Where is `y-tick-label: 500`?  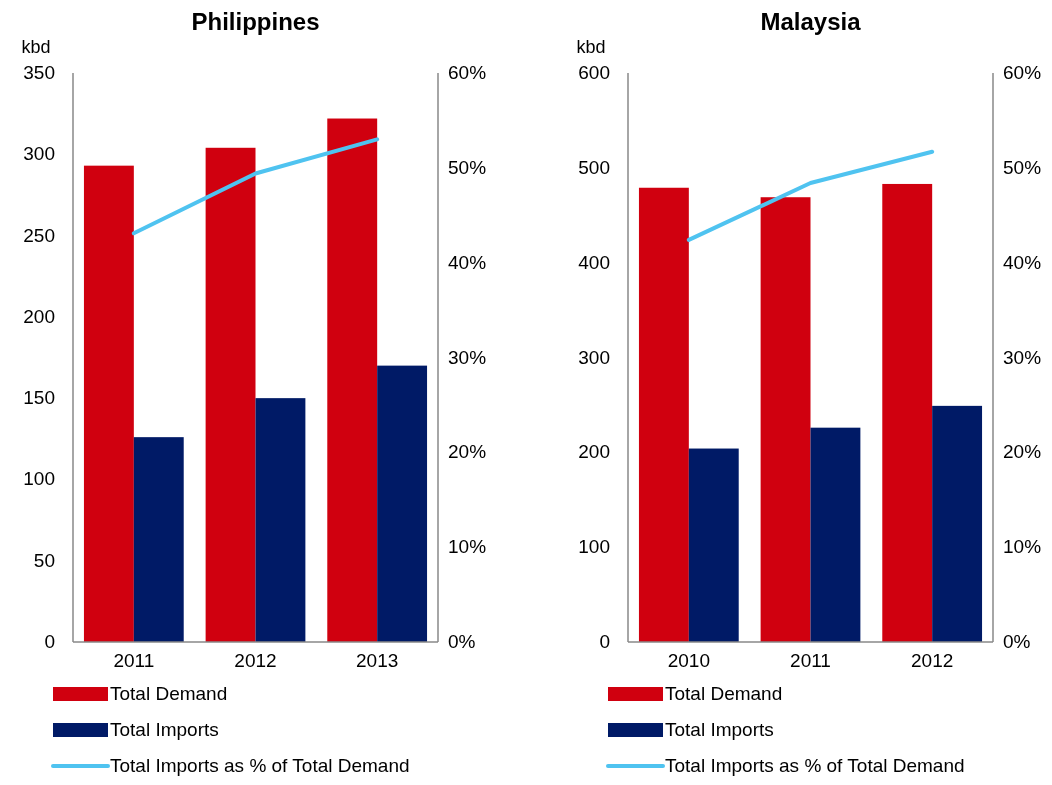 y-tick-label: 500 is located at coordinates (594, 167).